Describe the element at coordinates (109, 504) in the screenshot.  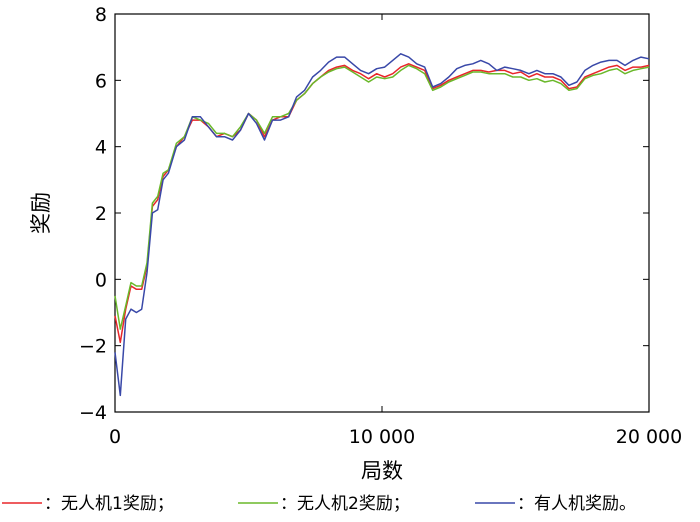
I see `legend-label-1: ：无人机1奖励；` at that location.